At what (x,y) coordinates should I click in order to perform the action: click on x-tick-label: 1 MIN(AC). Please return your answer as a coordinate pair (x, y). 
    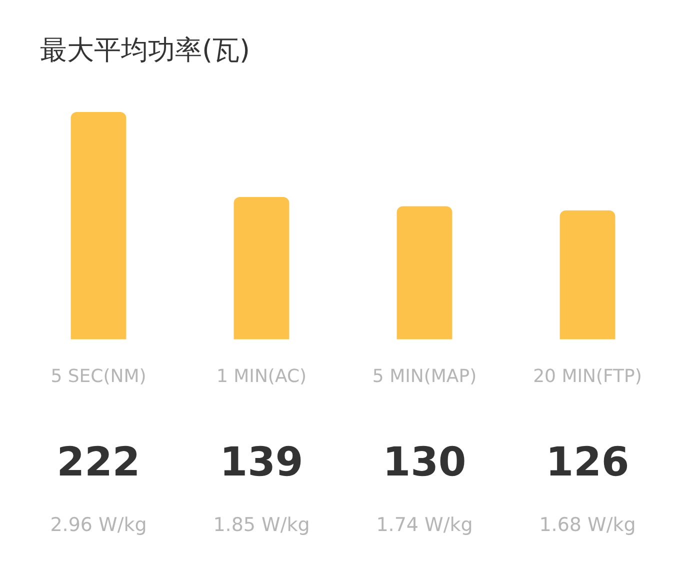
    Looking at the image, I should click on (261, 376).